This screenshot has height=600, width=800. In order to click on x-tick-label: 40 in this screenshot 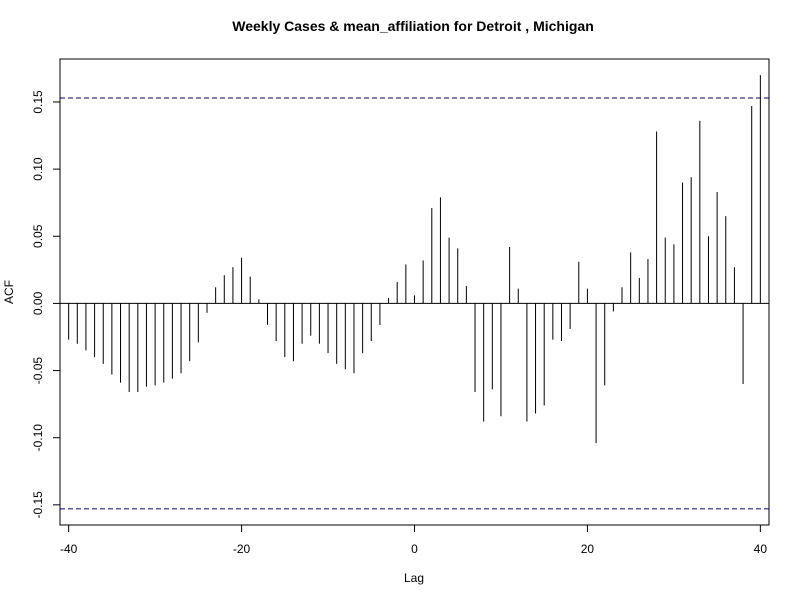, I will do `click(761, 549)`.